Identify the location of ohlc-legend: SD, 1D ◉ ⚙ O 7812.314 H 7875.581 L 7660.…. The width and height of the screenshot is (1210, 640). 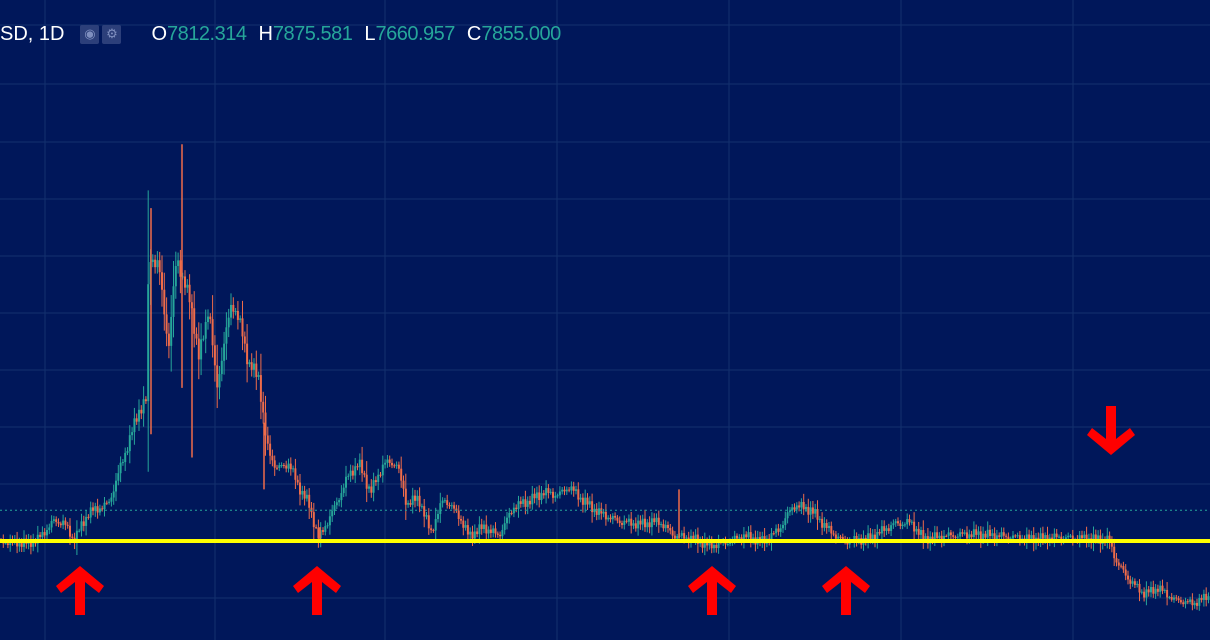
(280, 34).